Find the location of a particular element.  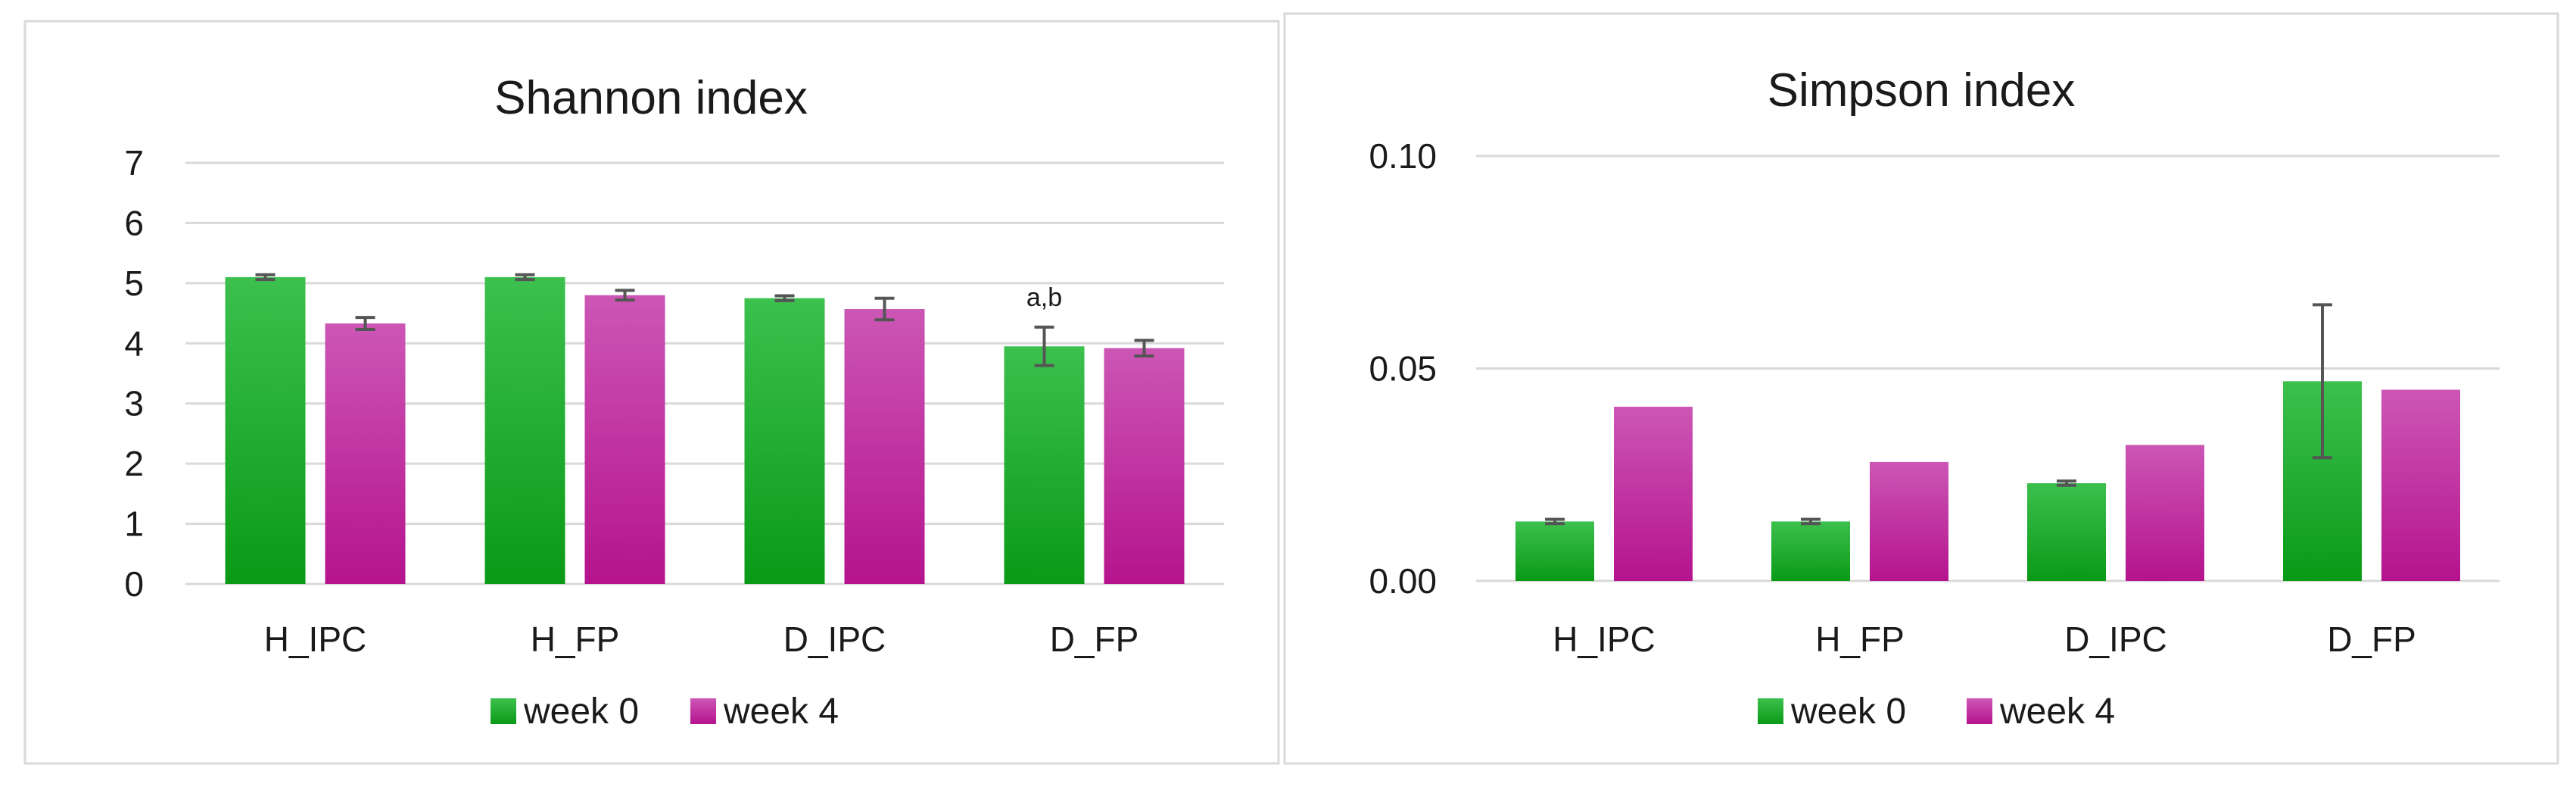

simpson-bar-week4-h-fp is located at coordinates (1909, 521).